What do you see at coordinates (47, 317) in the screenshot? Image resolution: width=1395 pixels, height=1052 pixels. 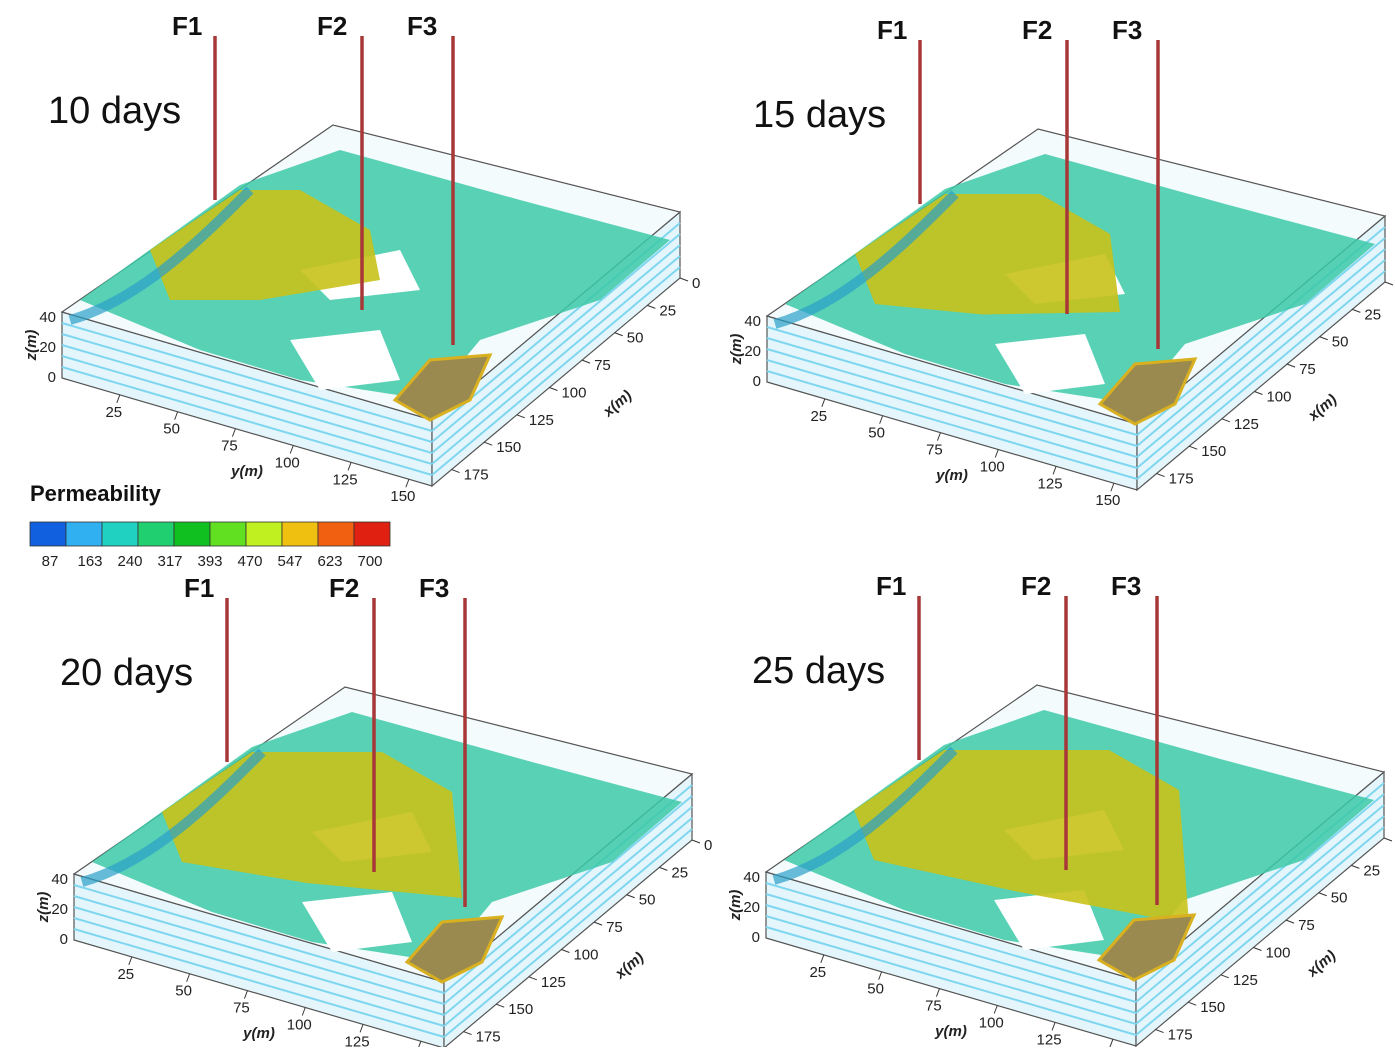 I see `z-tick-label: 40` at bounding box center [47, 317].